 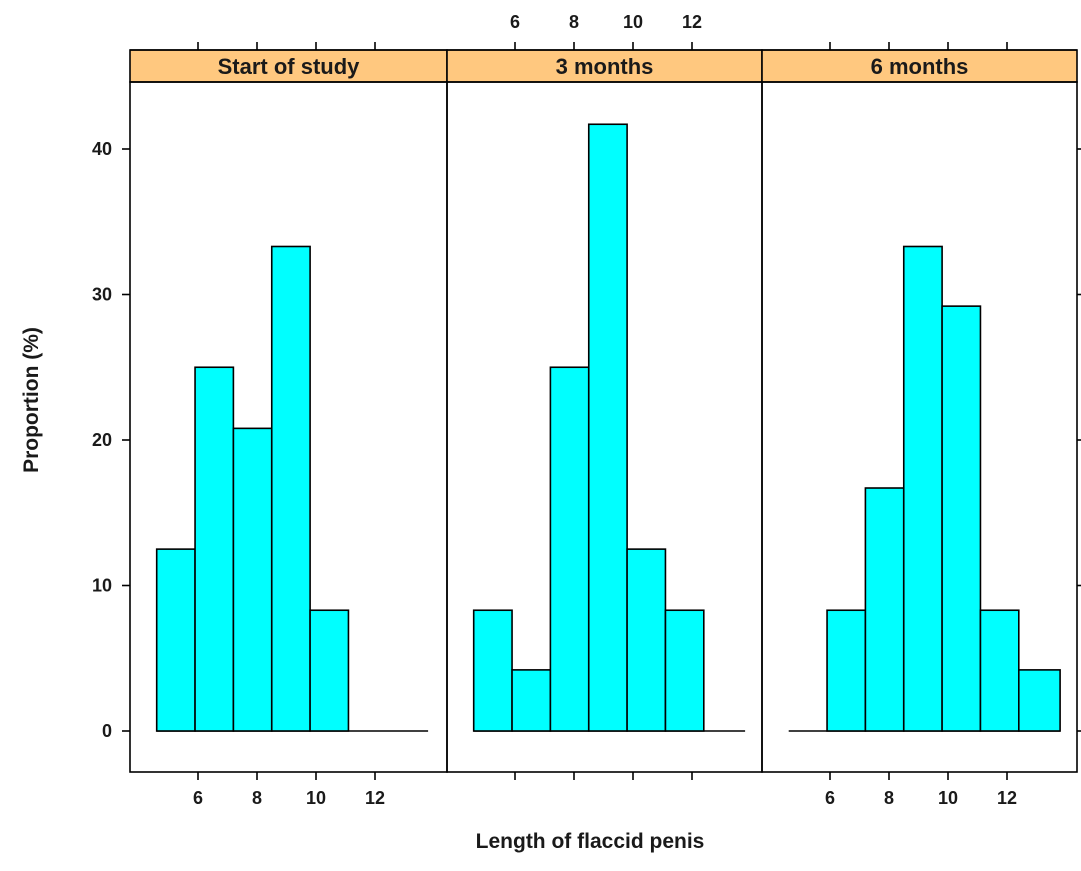 What do you see at coordinates (102, 295) in the screenshot?
I see `y-tick-label: 30` at bounding box center [102, 295].